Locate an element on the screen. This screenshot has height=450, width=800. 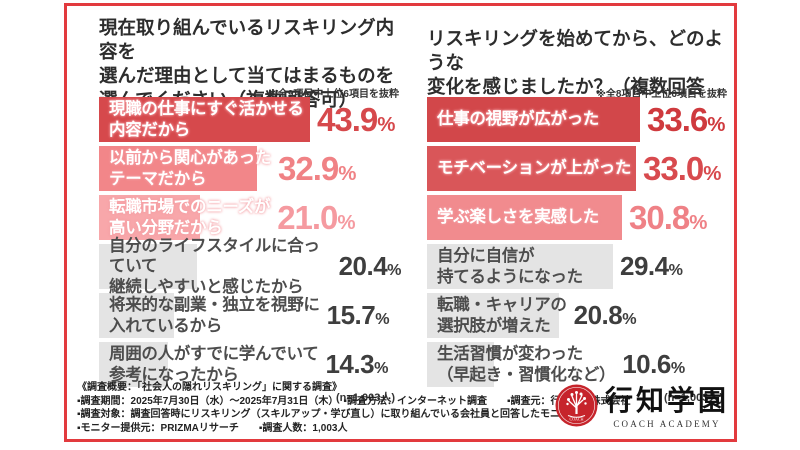
title-line: 現在取り組んでいるリスキリング内容を is located at coordinates (247, 40).